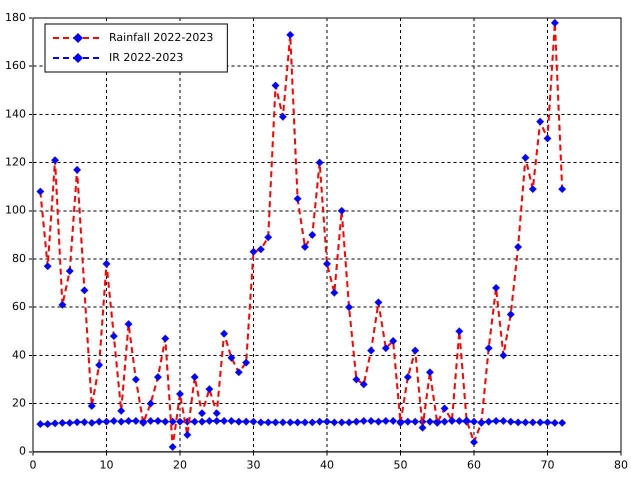  Describe the element at coordinates (161, 37) in the screenshot. I see `legend-label: Rainfall 2022-2023` at that location.